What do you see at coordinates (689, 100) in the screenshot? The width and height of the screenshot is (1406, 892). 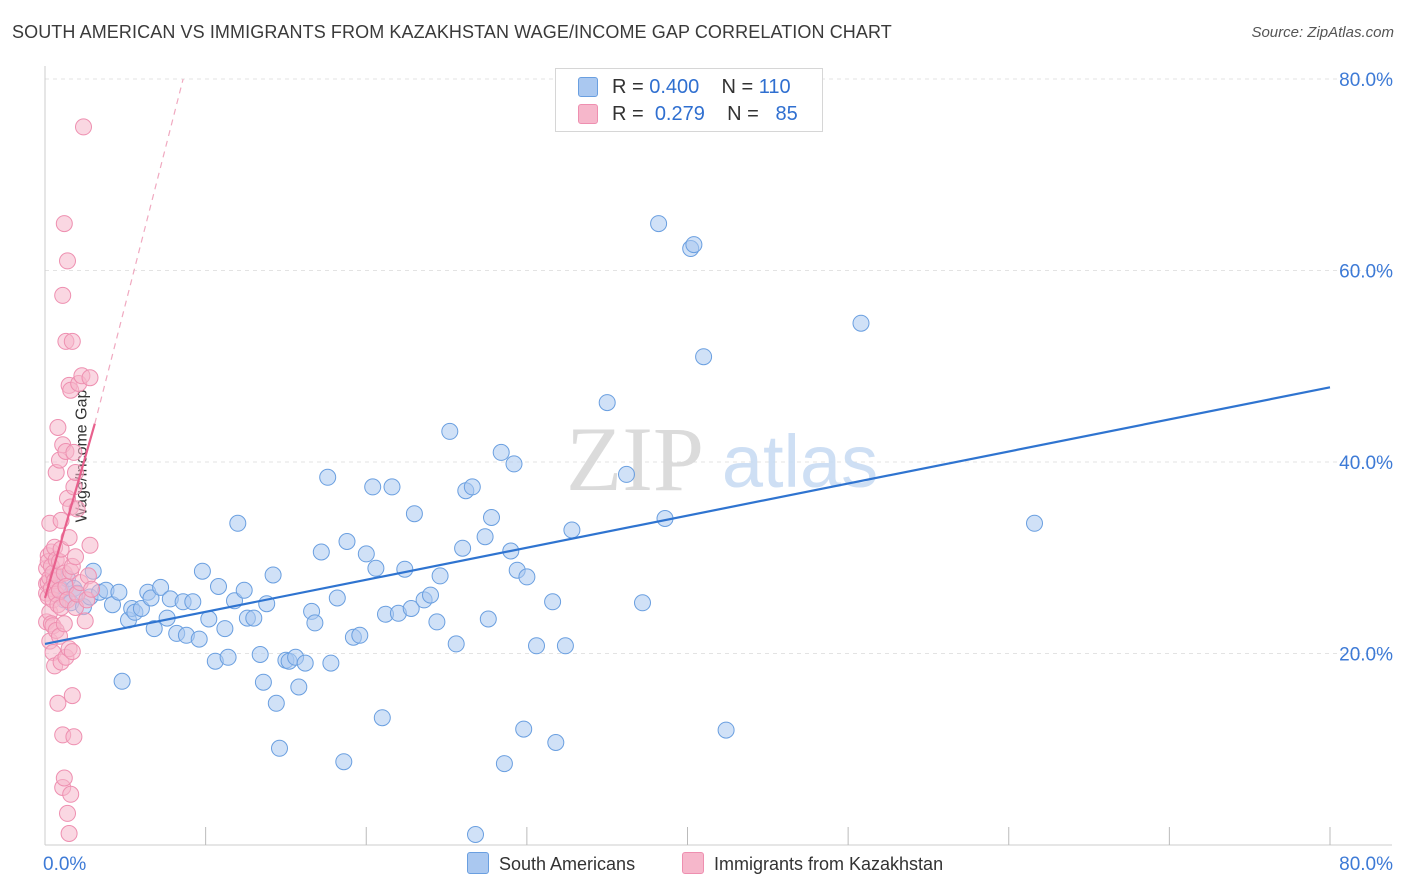 I see `correlation-legend: R = 0.400 N = 110 R = 0.279 N = 85` at bounding box center [689, 100].